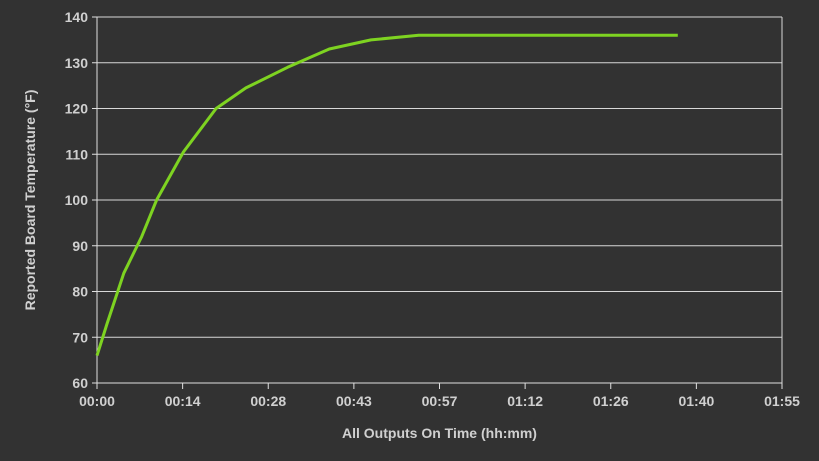 The width and height of the screenshot is (819, 461). Describe the element at coordinates (80, 246) in the screenshot. I see `y-tick-label: 90` at that location.